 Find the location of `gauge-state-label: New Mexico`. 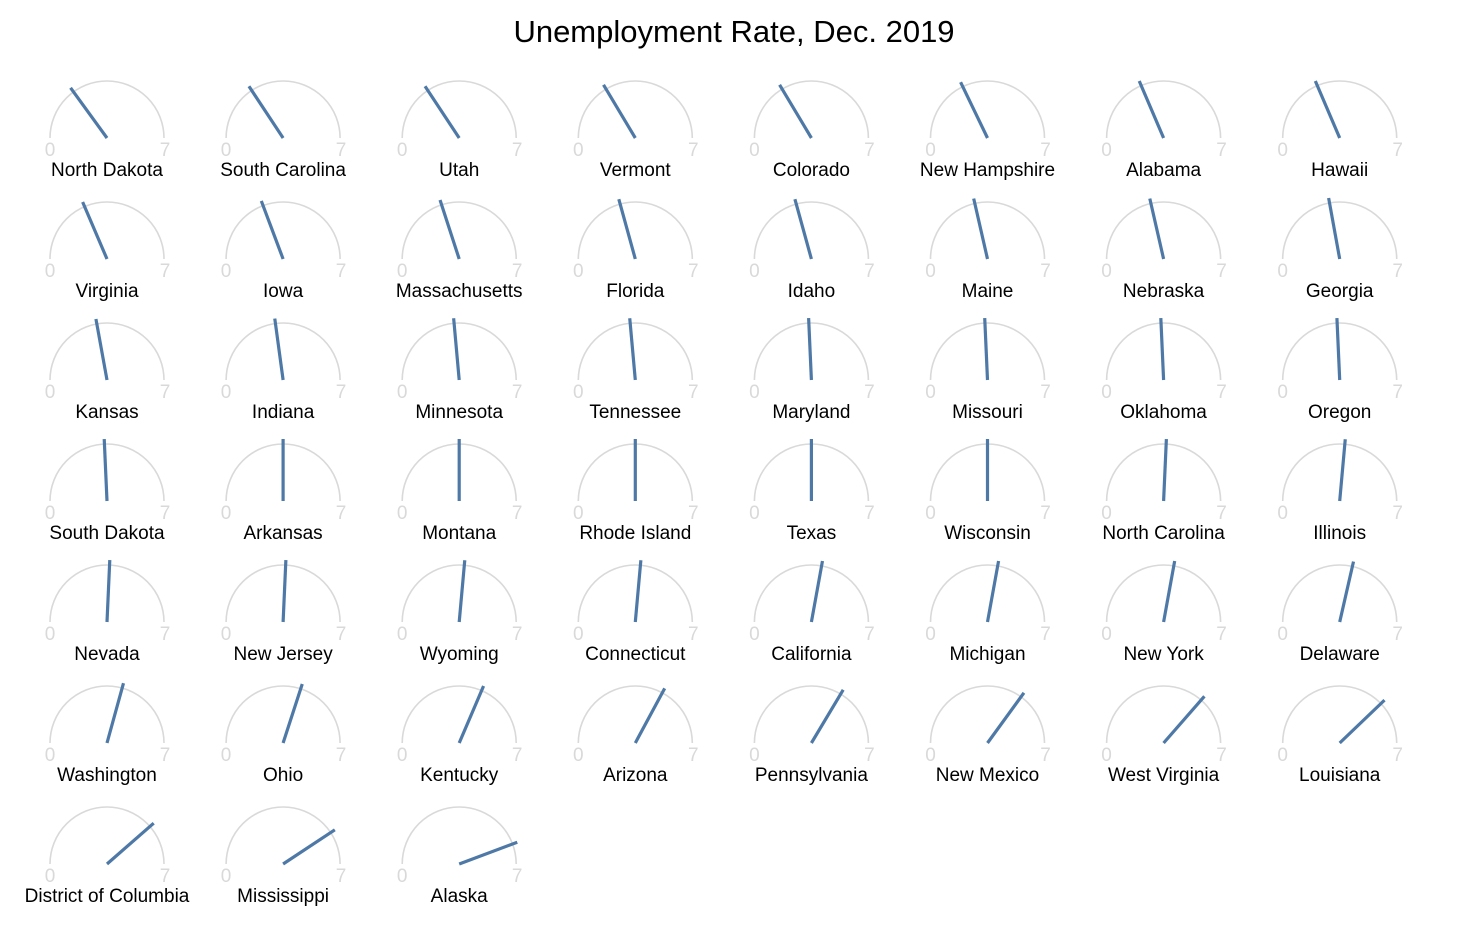

gauge-state-label: New Mexico is located at coordinates (987, 775).